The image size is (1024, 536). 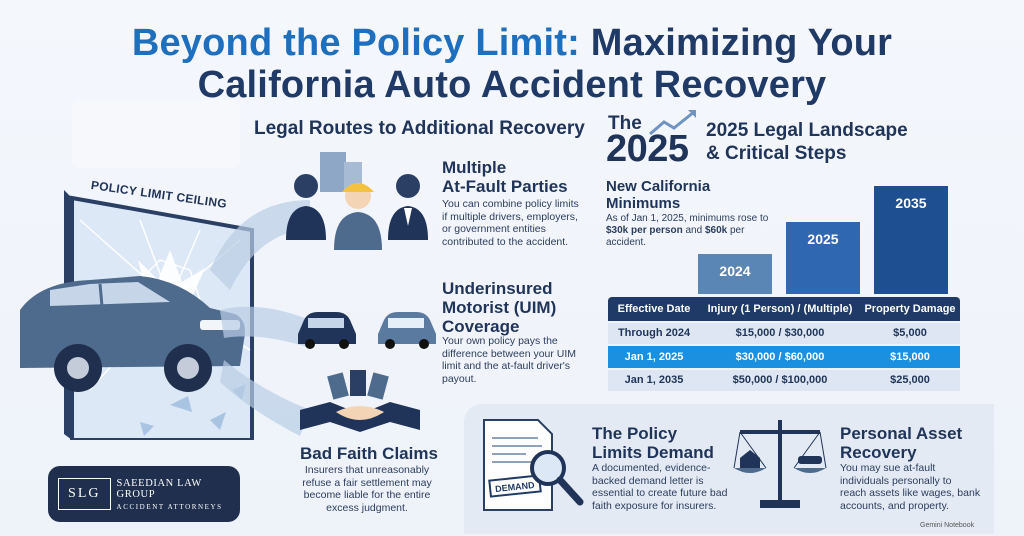 What do you see at coordinates (672, 123) in the screenshot?
I see `trend-arrow-icon` at bounding box center [672, 123].